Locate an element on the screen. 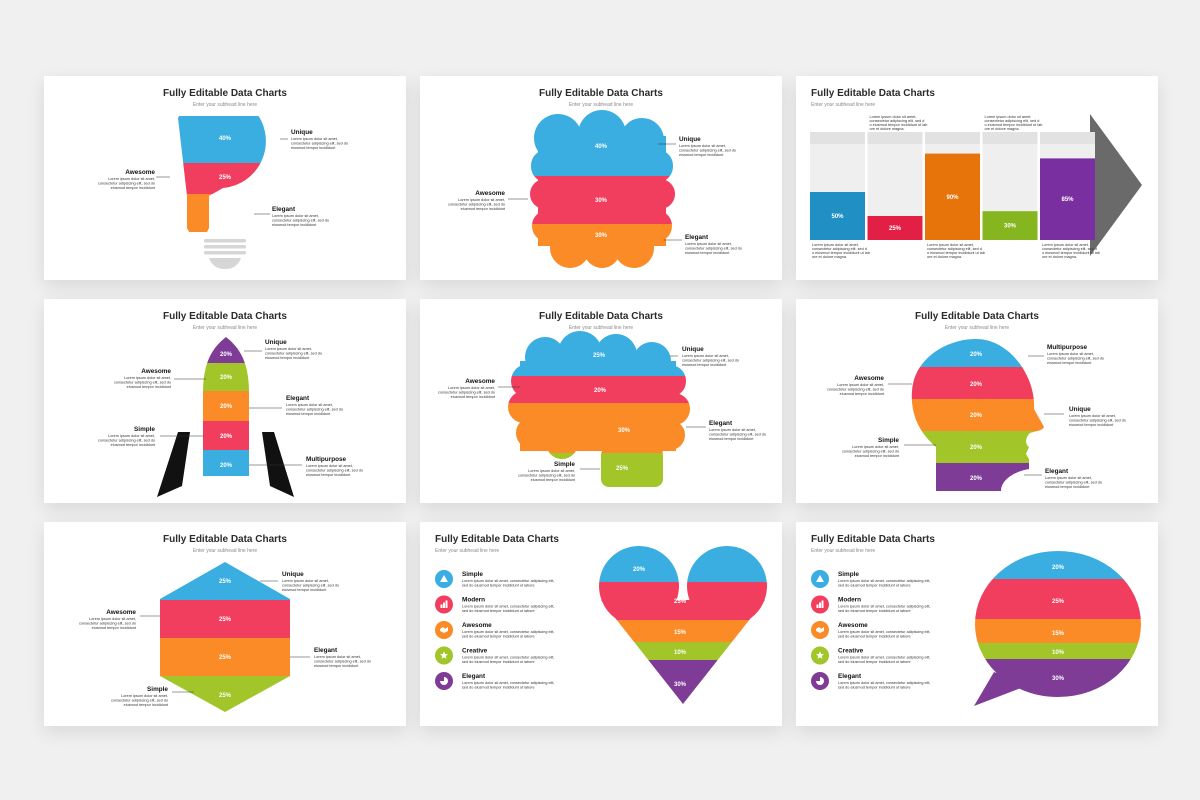 The width and height of the screenshot is (1200, 800). bar-chart-icon is located at coordinates (444, 604).